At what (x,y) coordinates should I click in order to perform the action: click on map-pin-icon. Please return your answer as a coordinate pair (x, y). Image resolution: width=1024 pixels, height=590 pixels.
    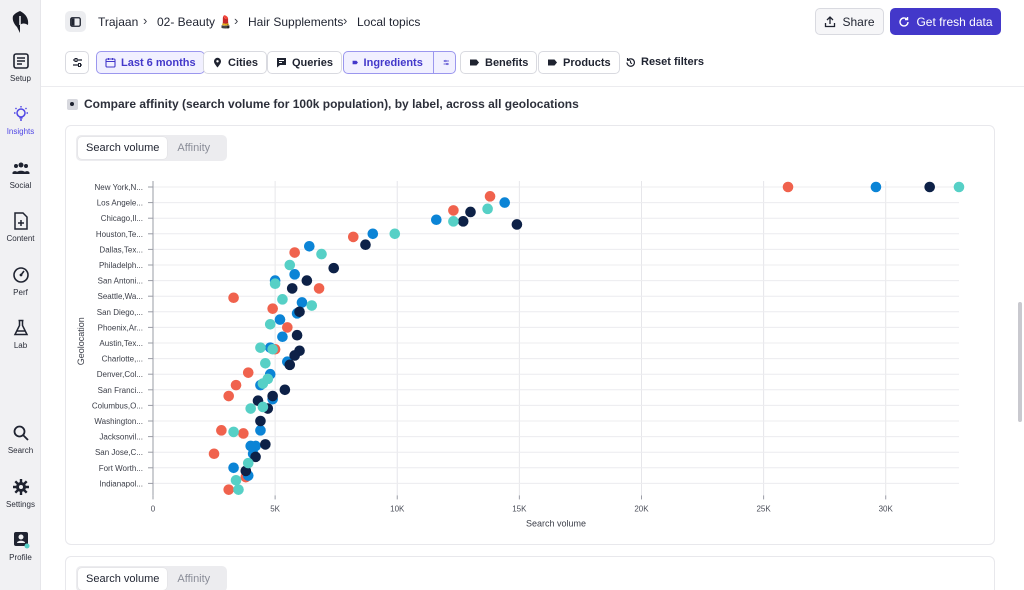
    Looking at the image, I should click on (217, 62).